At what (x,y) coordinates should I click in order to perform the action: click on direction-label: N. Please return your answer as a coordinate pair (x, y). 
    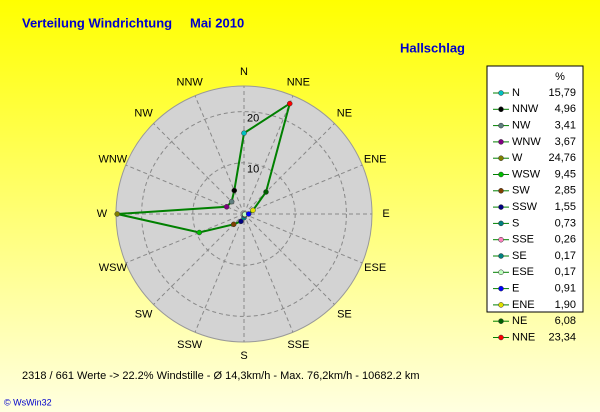
    Looking at the image, I should click on (244, 72).